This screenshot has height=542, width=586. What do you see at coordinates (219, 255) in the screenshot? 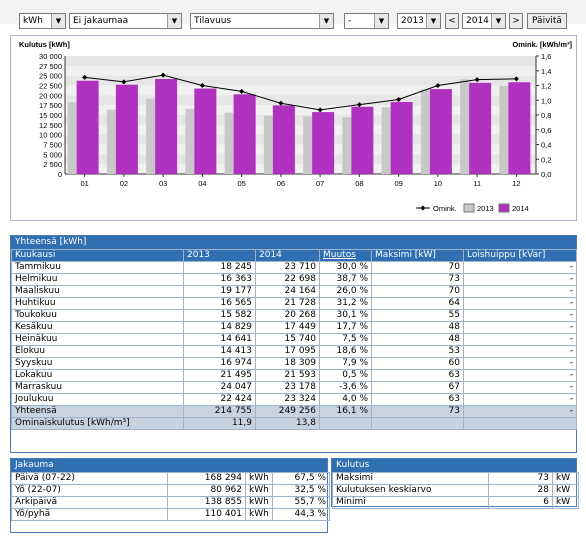
I see `col-2013: 2013` at bounding box center [219, 255].